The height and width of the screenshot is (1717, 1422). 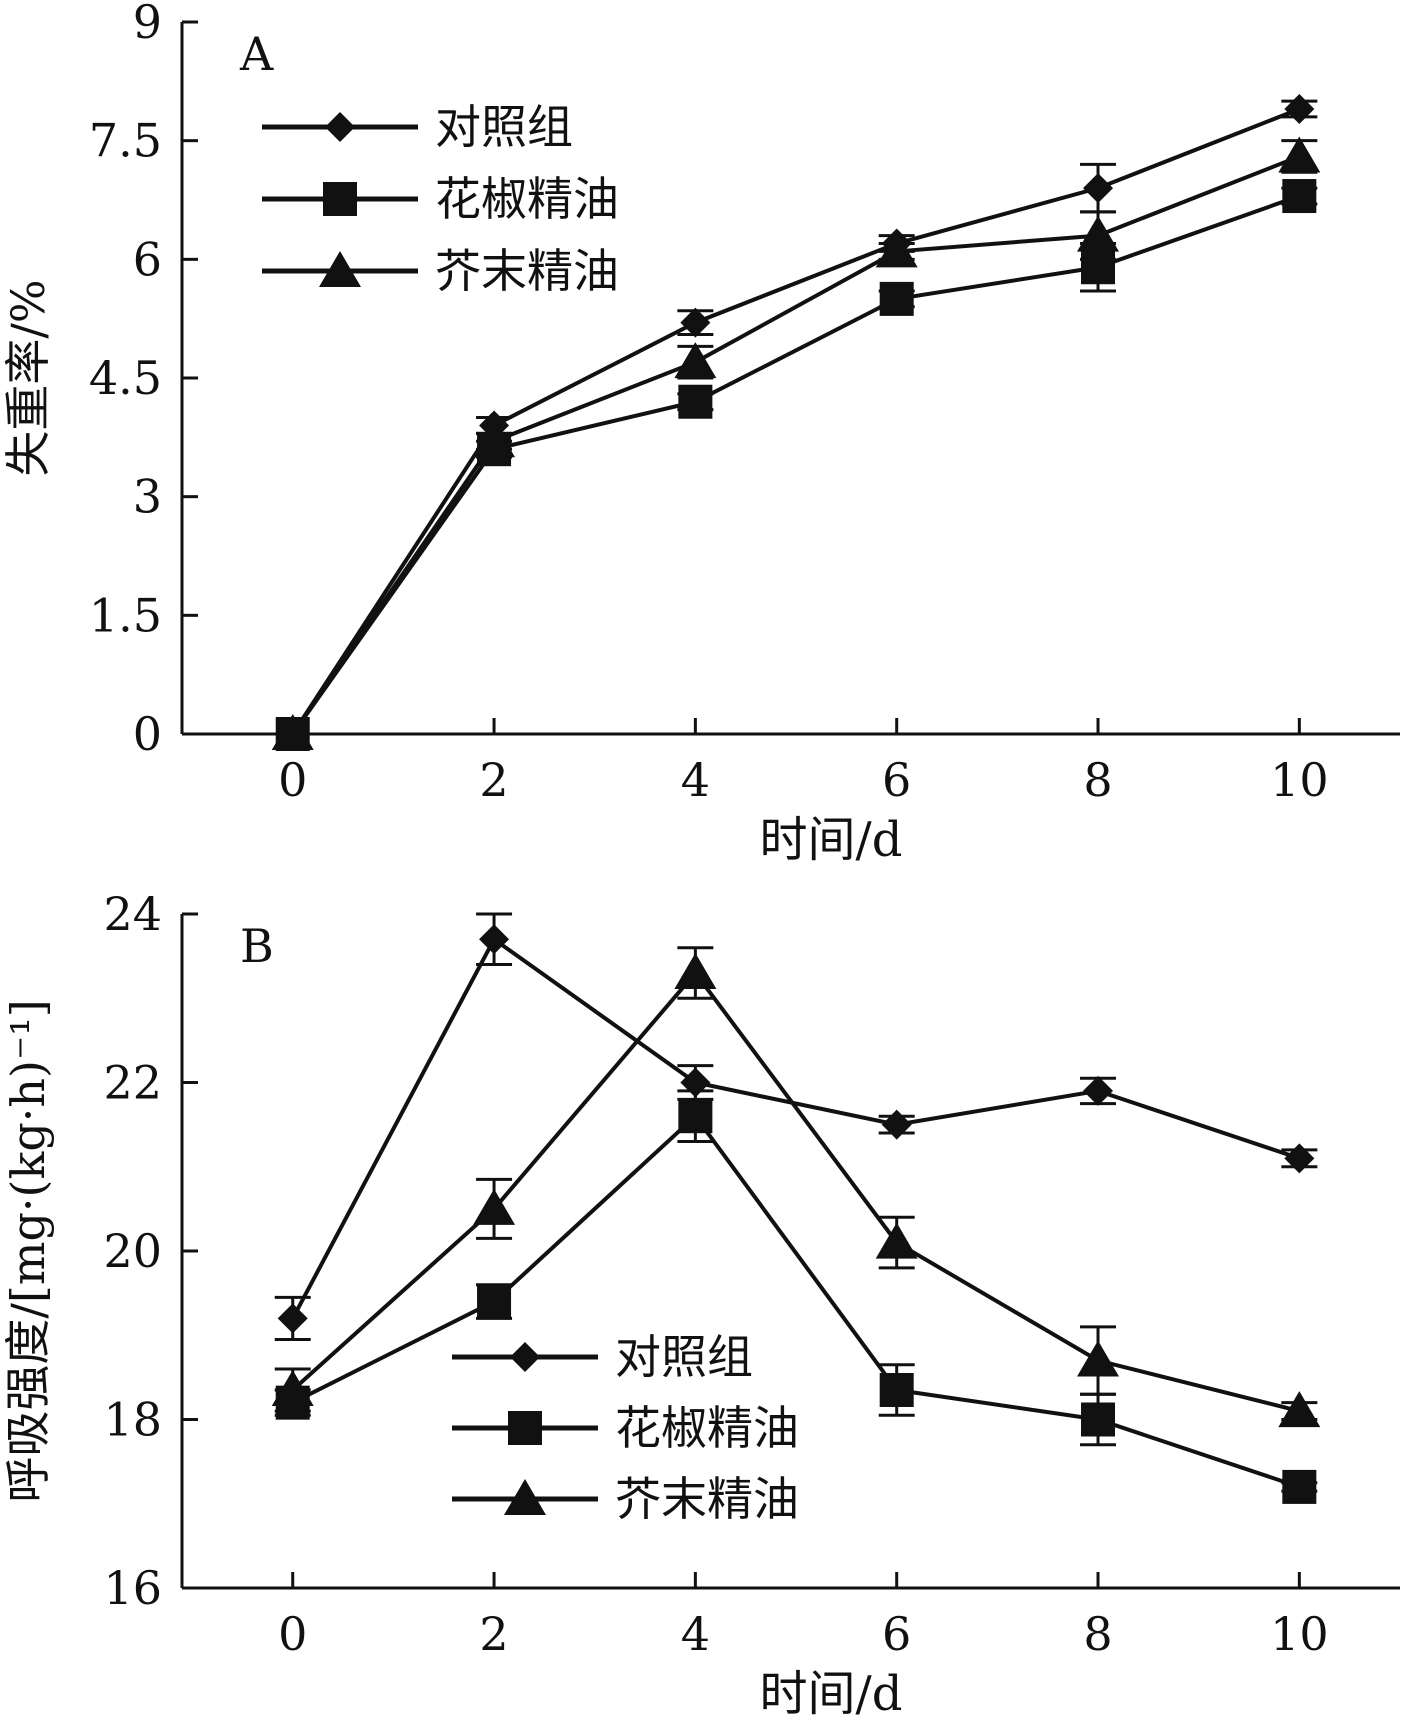 What do you see at coordinates (147, 497) in the screenshot?
I see `y-tick-label: 3` at bounding box center [147, 497].